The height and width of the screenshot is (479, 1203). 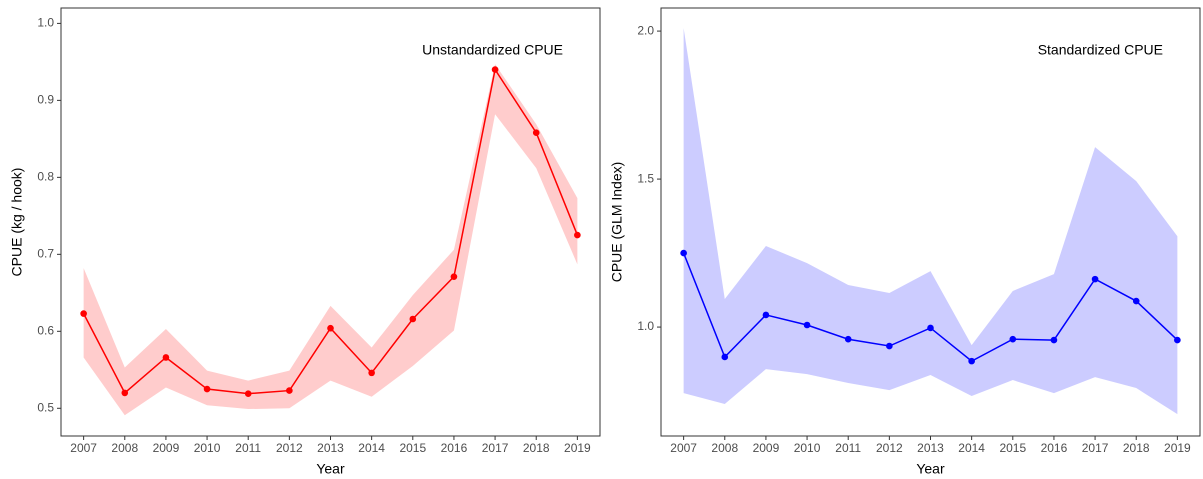 I want to click on y-tick-label: 0.6, so click(x=45, y=330).